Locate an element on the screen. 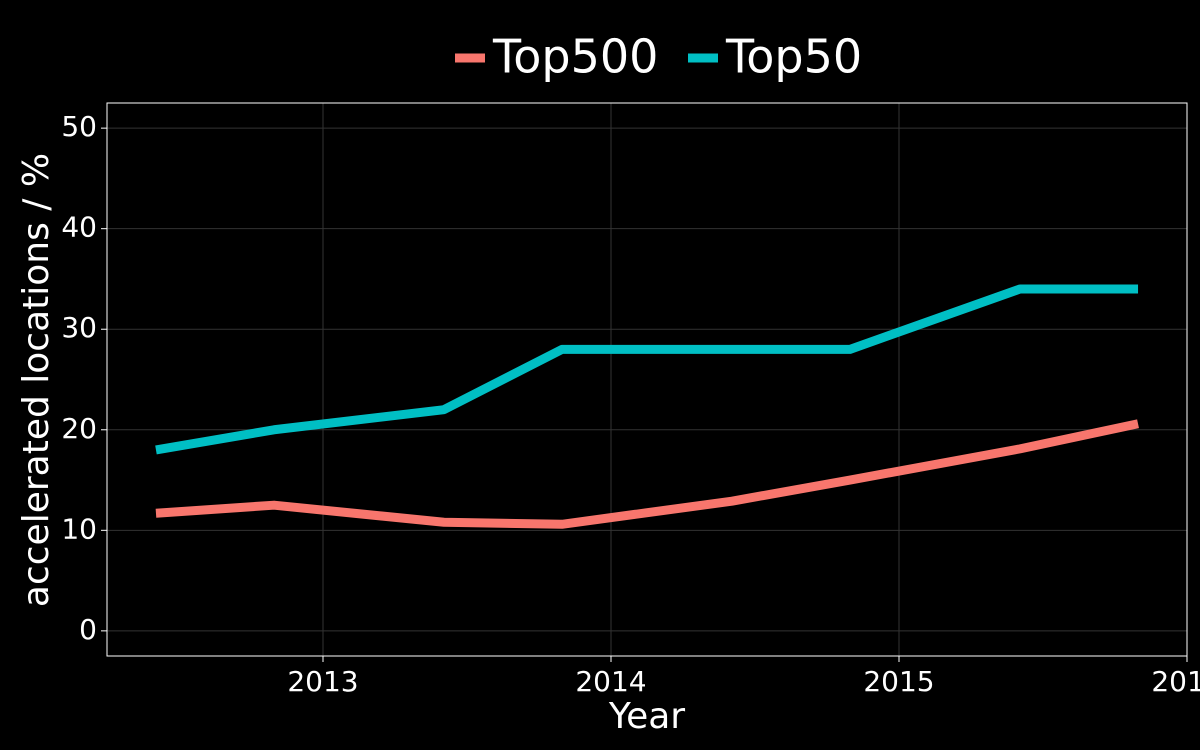 The width and height of the screenshot is (1200, 750). x-tick-label: 2016 is located at coordinates (1175, 681).